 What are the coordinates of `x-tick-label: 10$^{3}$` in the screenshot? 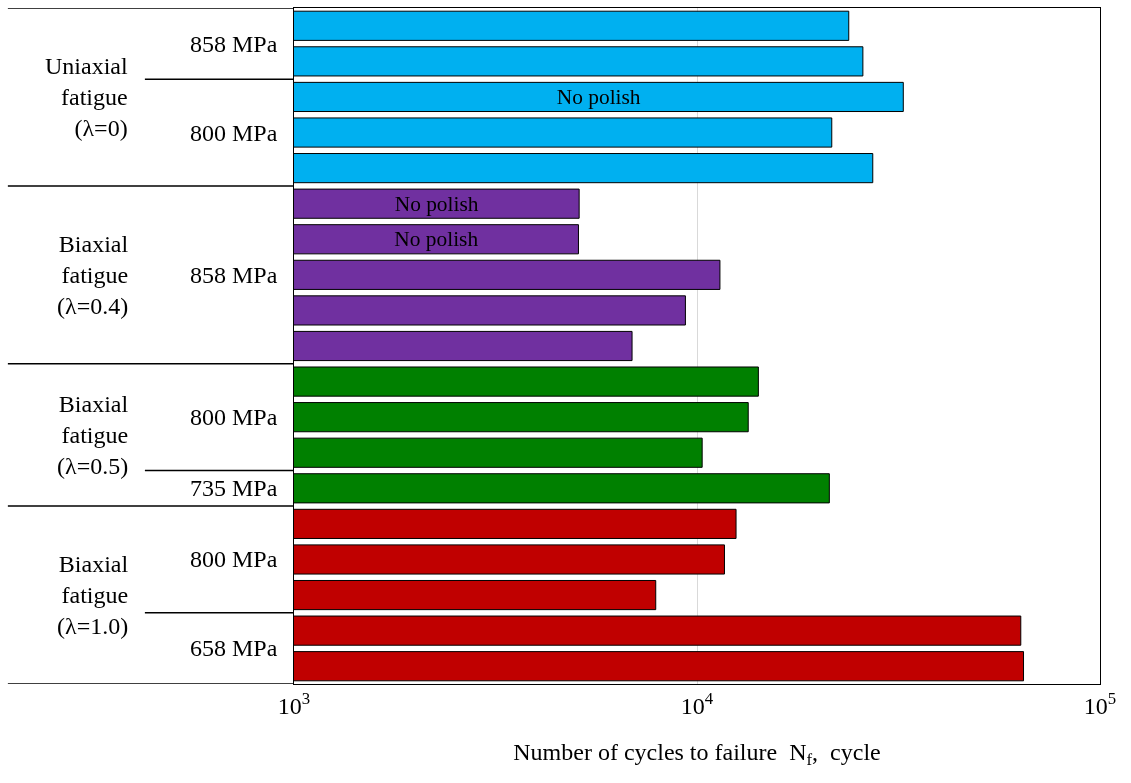 It's located at (294, 703).